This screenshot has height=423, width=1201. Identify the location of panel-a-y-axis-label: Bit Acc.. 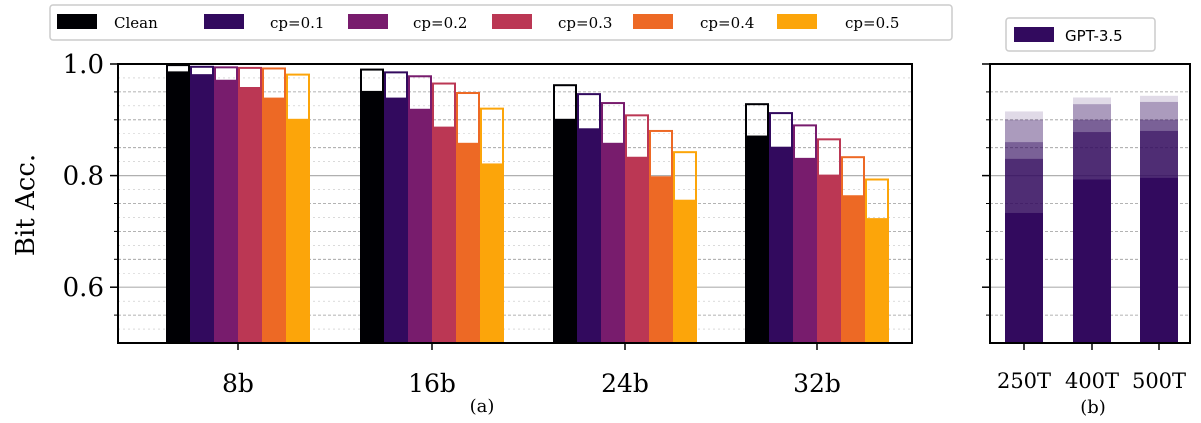
(26, 205).